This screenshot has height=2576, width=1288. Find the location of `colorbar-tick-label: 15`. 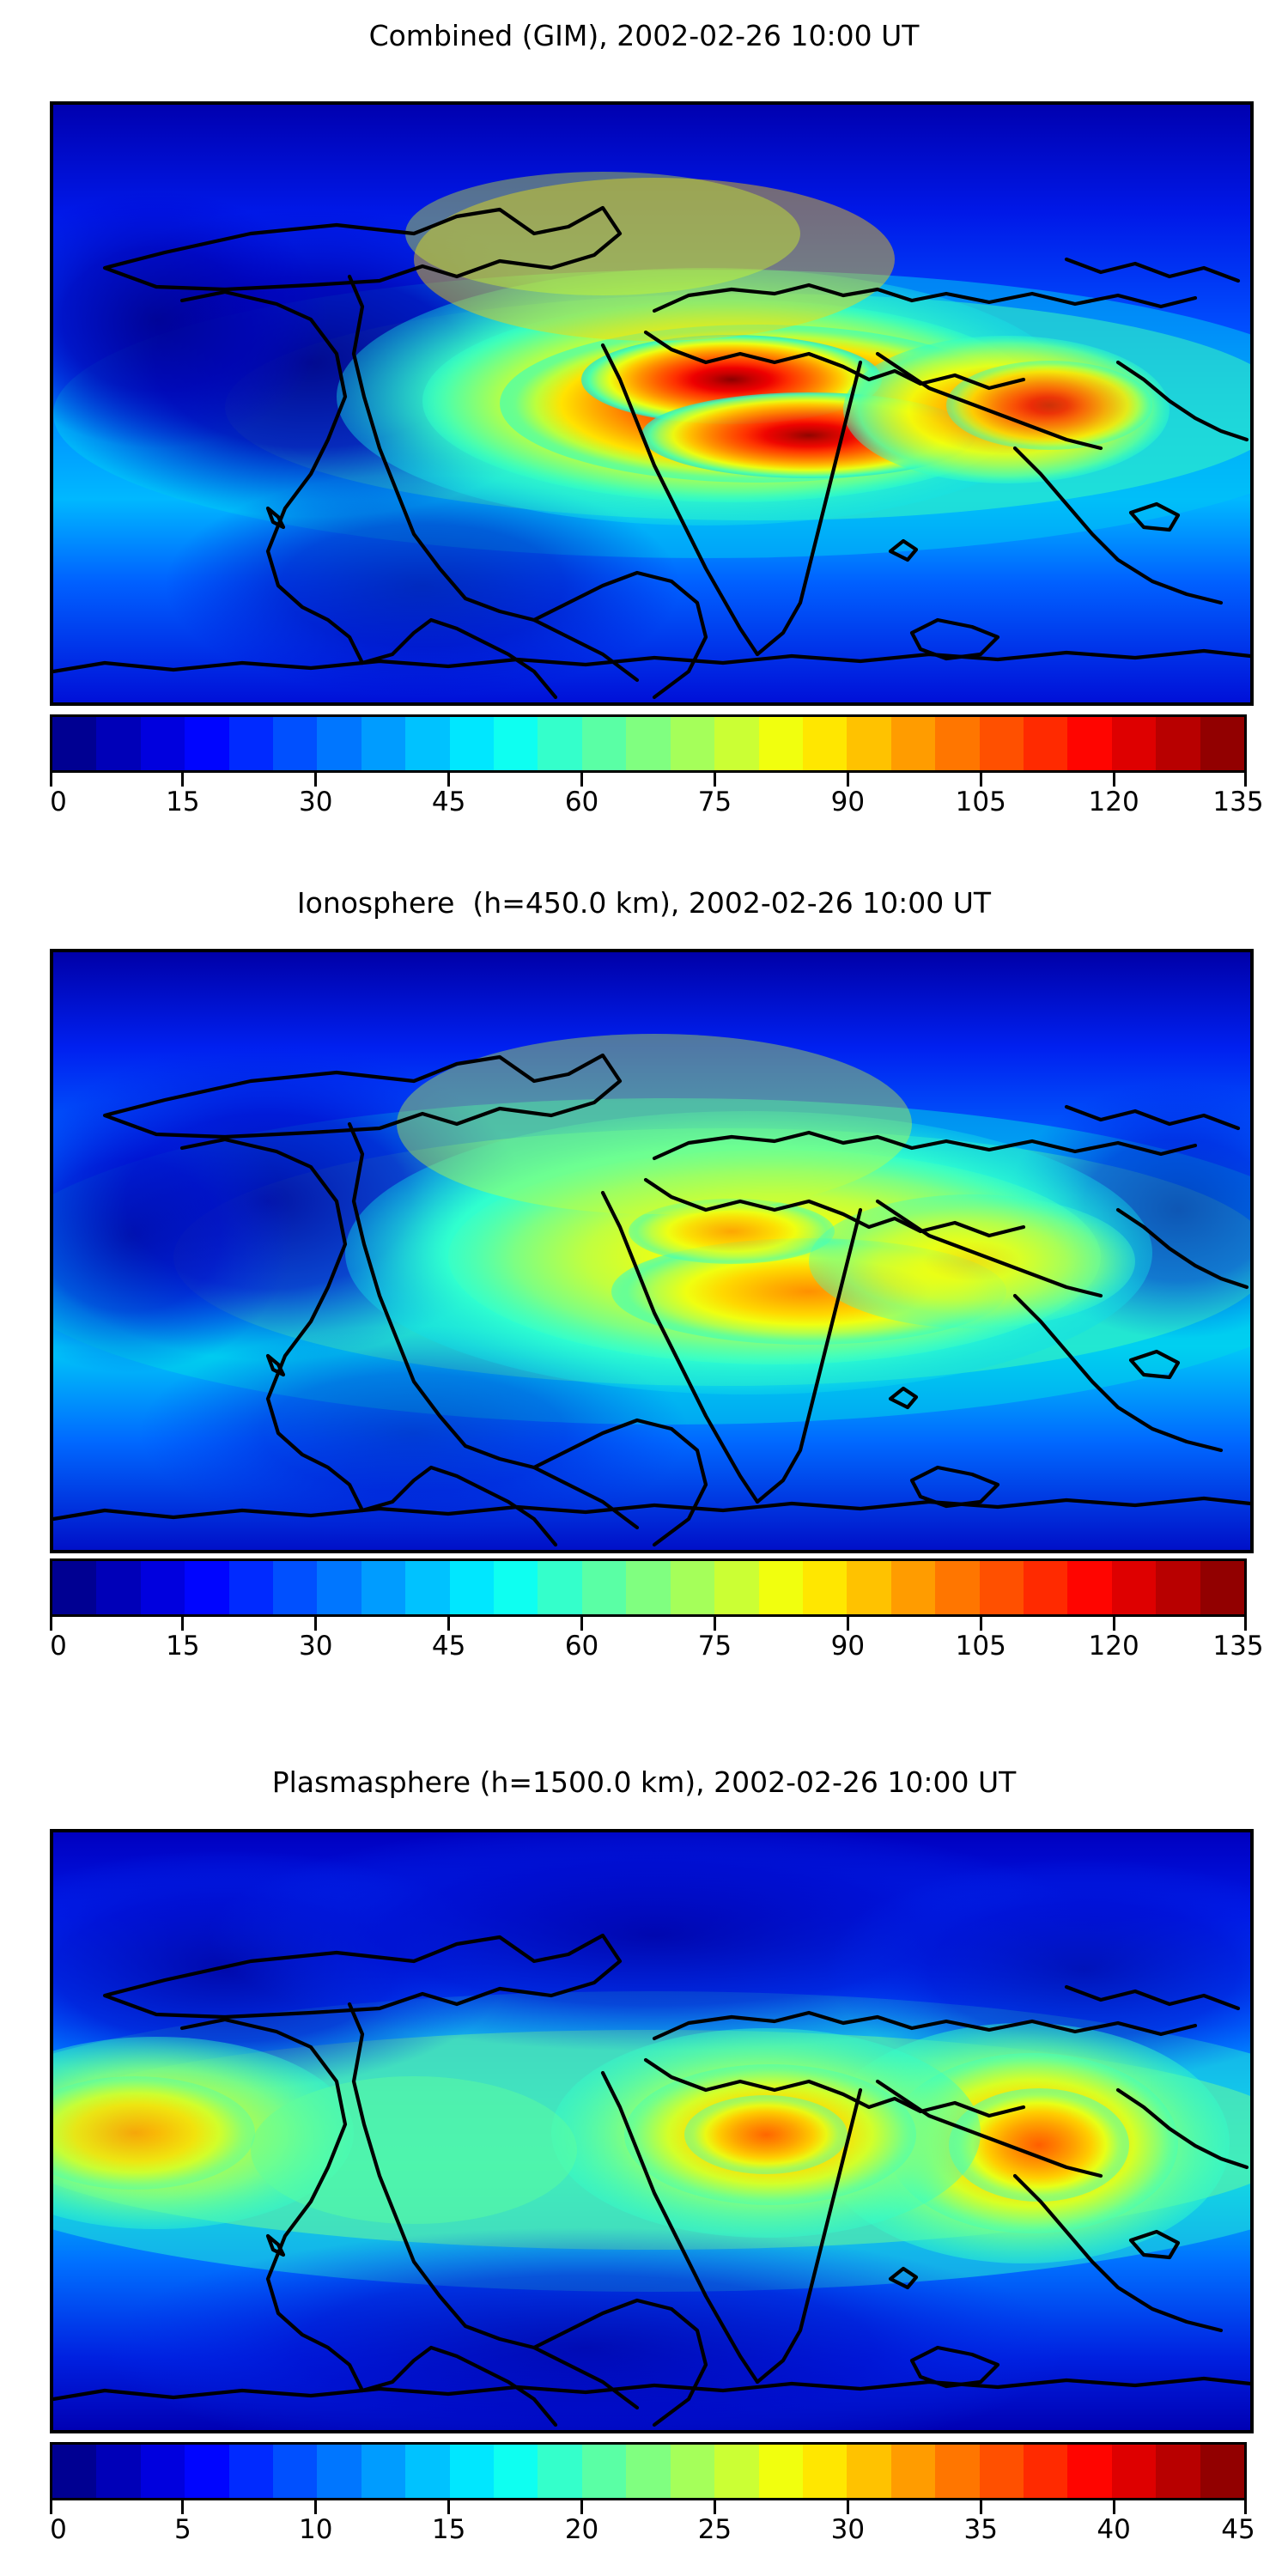

colorbar-tick-label: 15 is located at coordinates (448, 2529).